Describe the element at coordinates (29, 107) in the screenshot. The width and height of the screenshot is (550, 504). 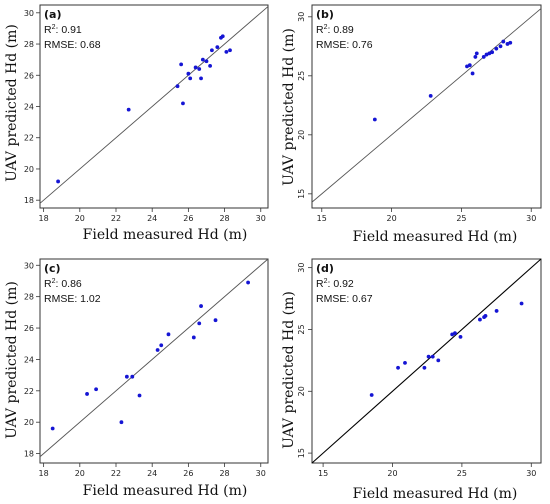
I see `panel-a-ytick-label: 24` at that location.